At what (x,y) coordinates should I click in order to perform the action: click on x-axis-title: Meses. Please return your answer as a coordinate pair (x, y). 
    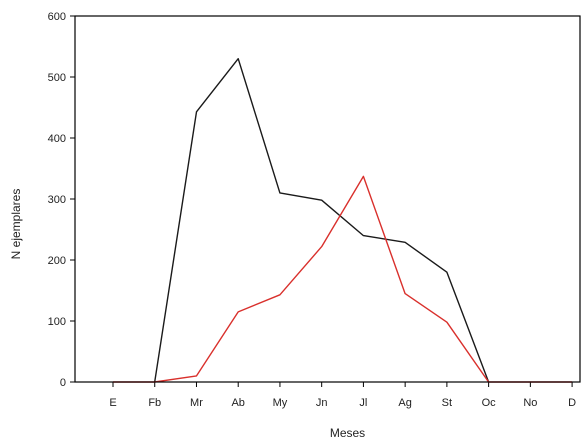
    Looking at the image, I should click on (347, 433).